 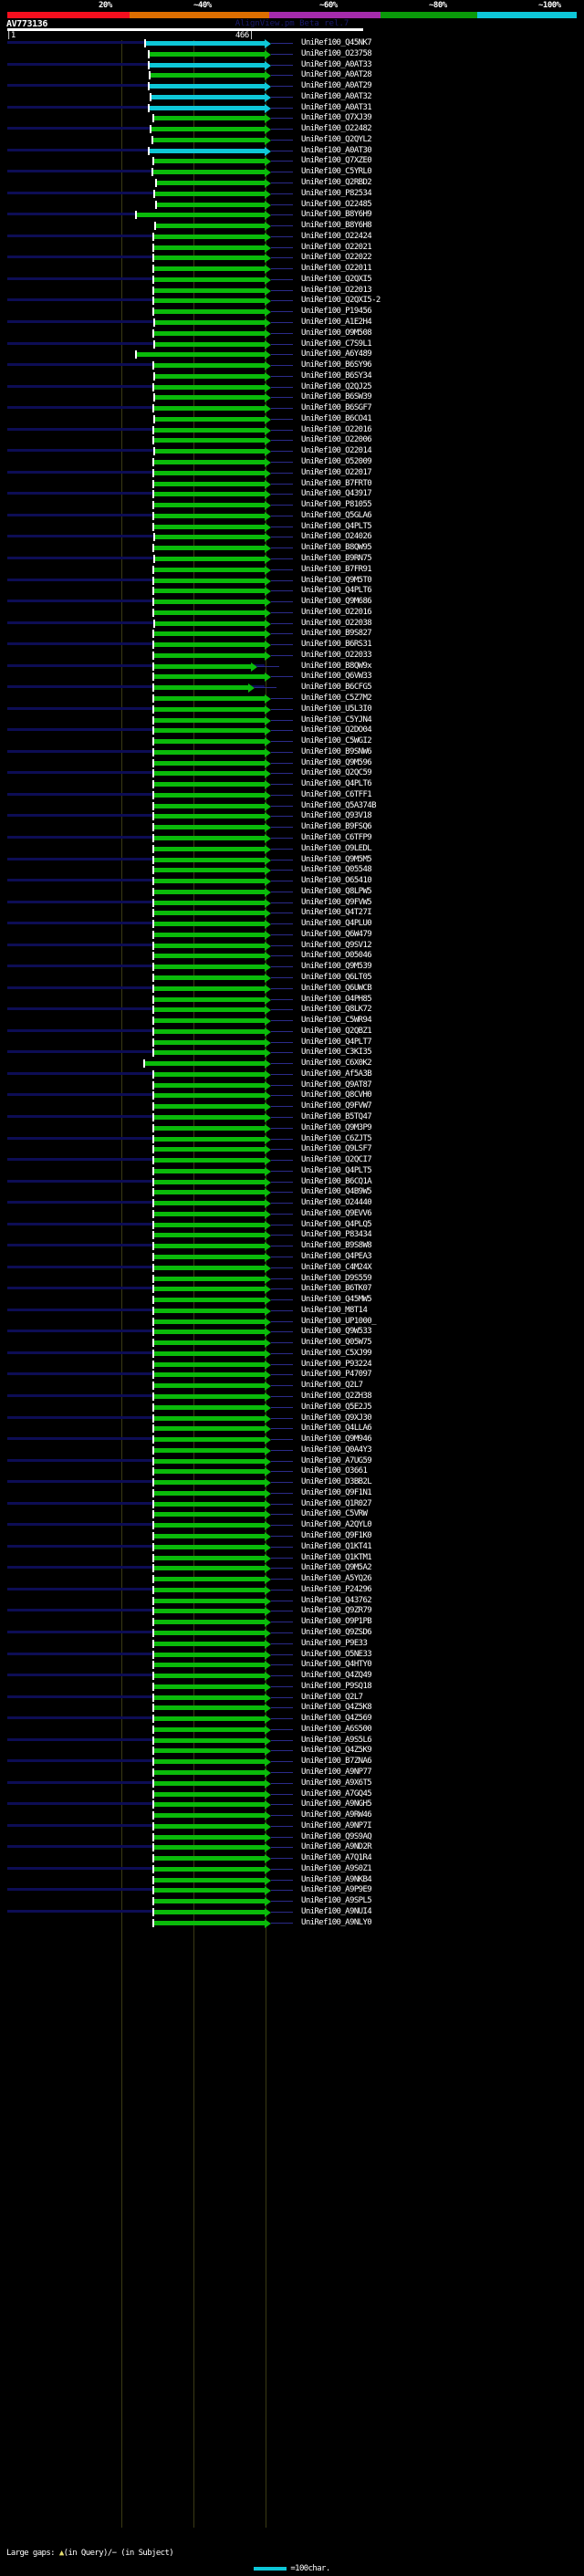 I want to click on alignment-row: UniRef100_C6TFF1, so click(x=292, y=796).